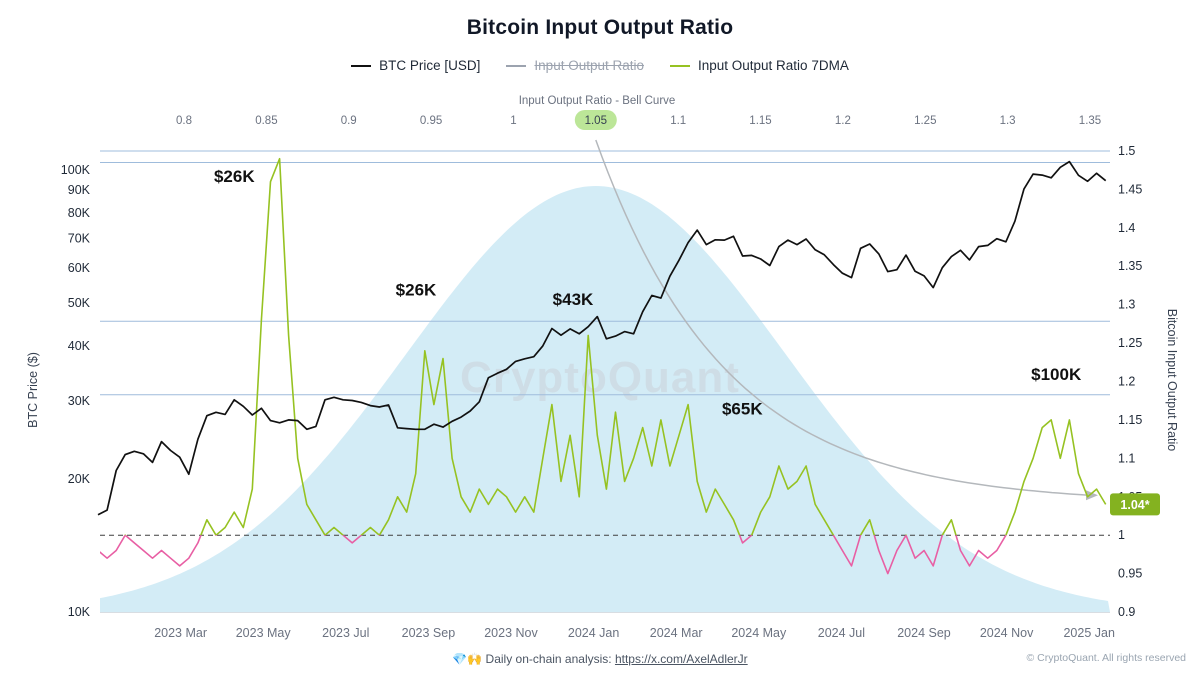 The height and width of the screenshot is (675, 1200). I want to click on page-title: Bitcoin Input Output Ratio, so click(600, 27).